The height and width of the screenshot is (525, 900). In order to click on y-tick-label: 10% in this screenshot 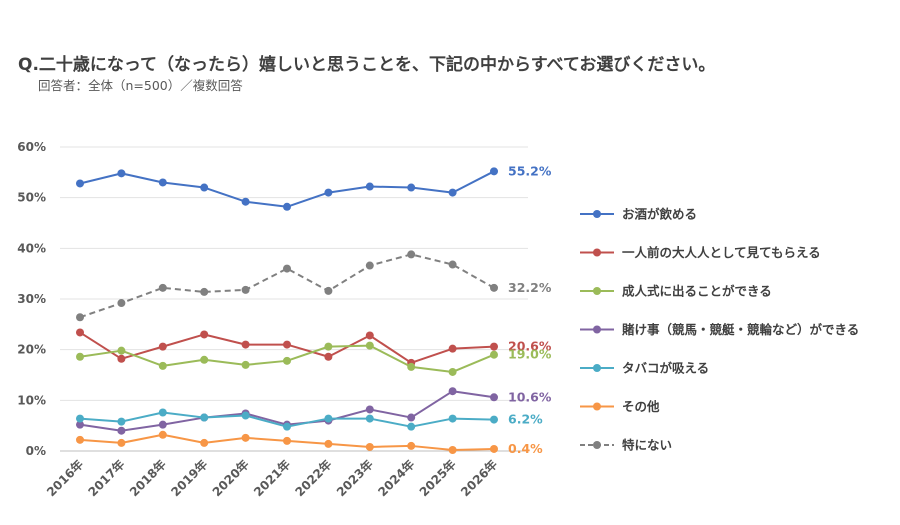, I will do `click(31, 400)`.